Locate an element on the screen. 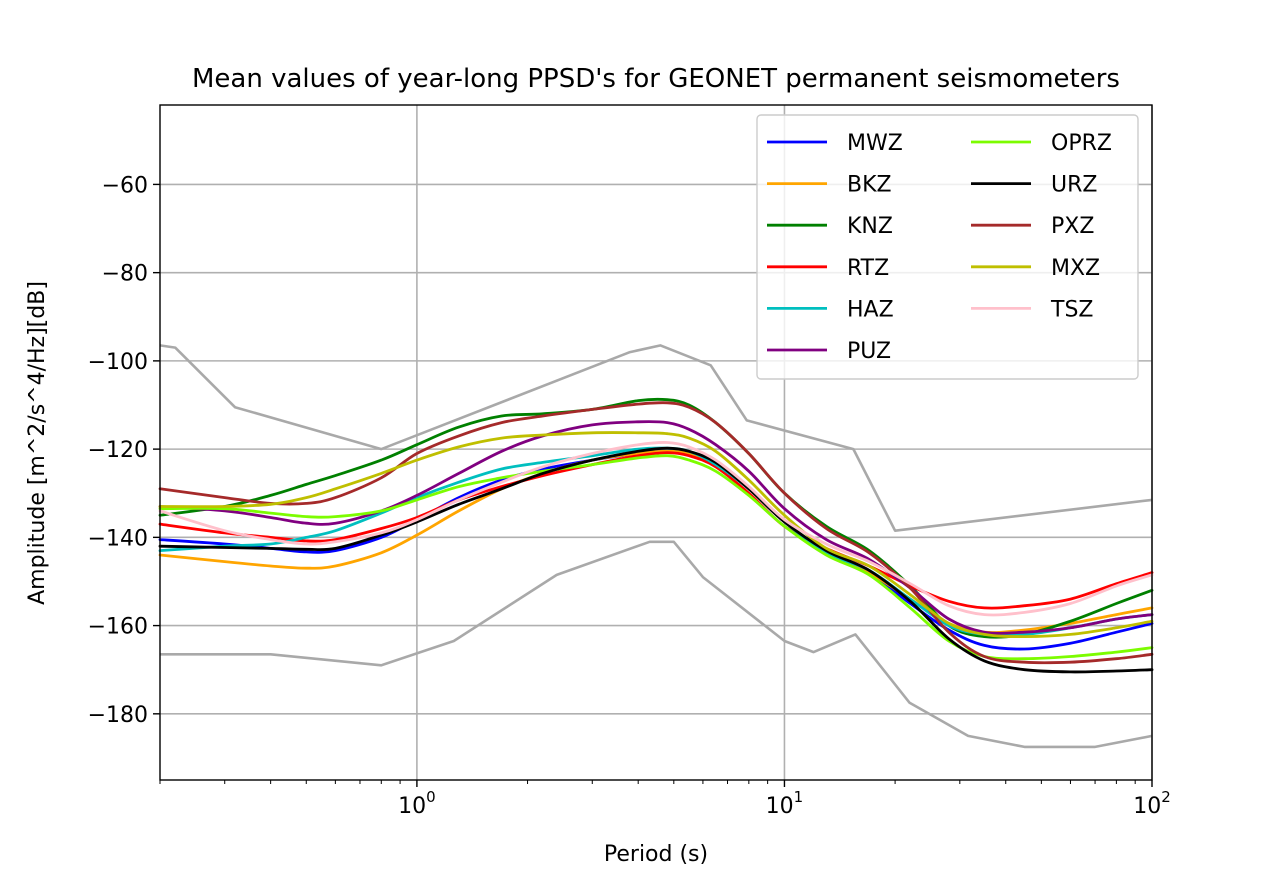 This screenshot has height=877, width=1280. y-axis-ticks: −60 −80 −100 −120 −140 −160 −180 is located at coordinates (124, 450).